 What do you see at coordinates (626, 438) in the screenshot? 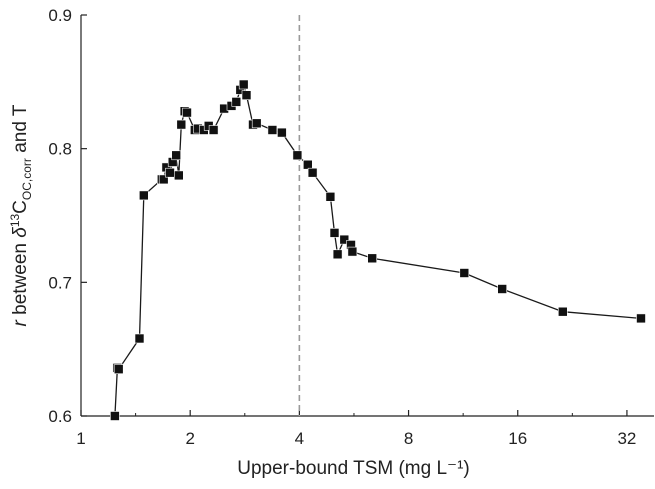
I see `x-tick-label: 32` at bounding box center [626, 438].